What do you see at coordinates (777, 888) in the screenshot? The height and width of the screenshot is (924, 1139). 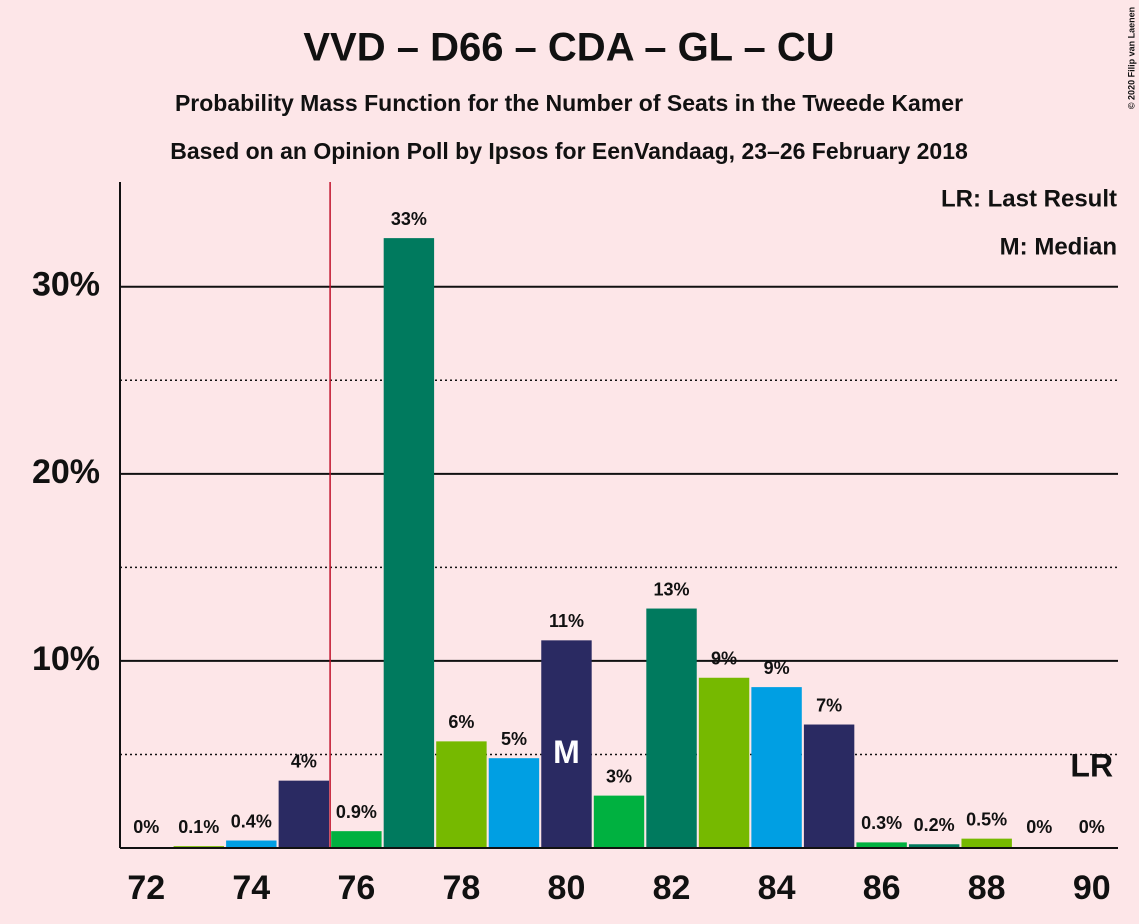 I see `x-tick-label: 84` at bounding box center [777, 888].